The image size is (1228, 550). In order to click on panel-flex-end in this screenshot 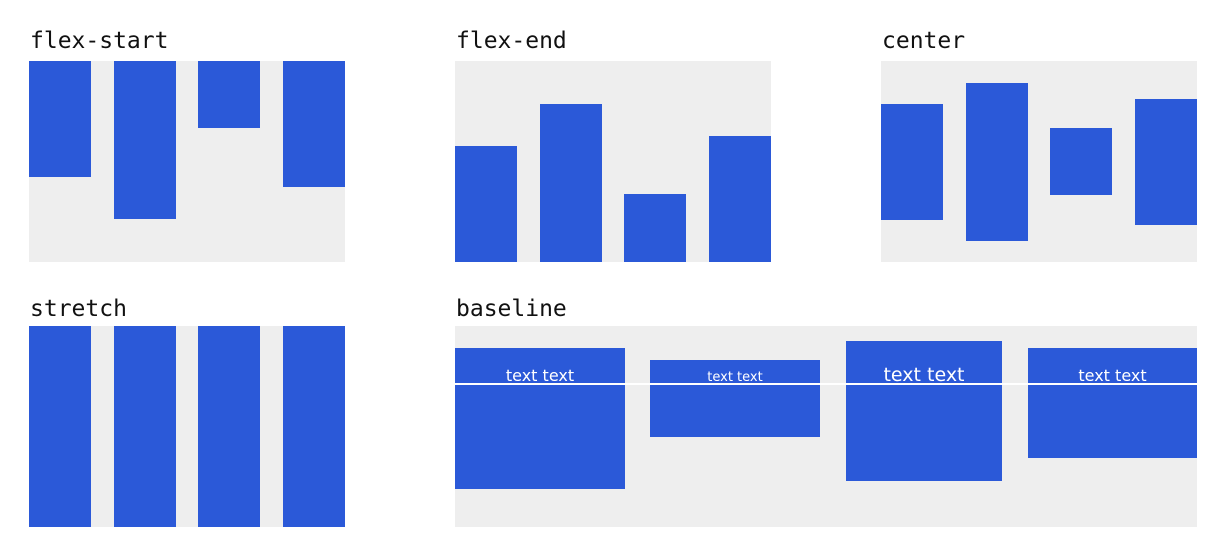, I will do `click(613, 161)`.